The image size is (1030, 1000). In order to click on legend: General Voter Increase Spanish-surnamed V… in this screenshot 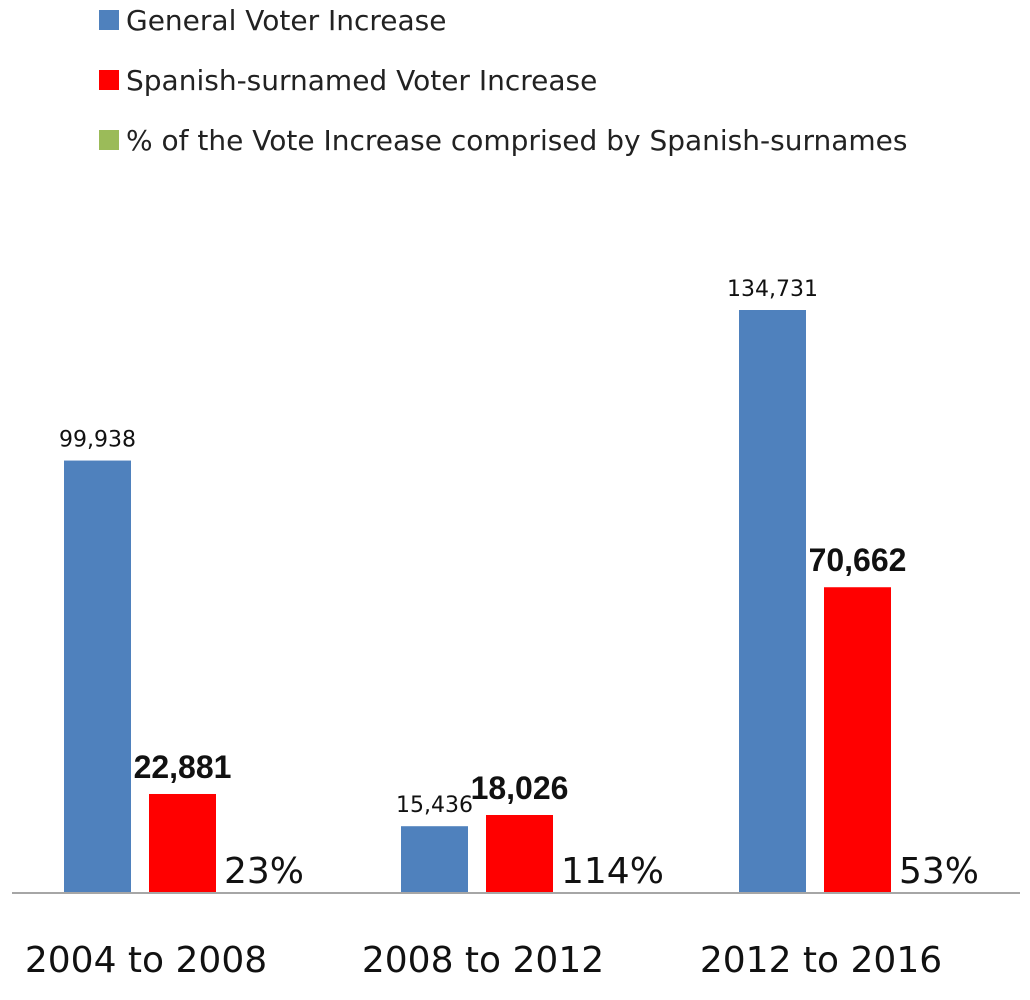, I will do `click(503, 80)`.